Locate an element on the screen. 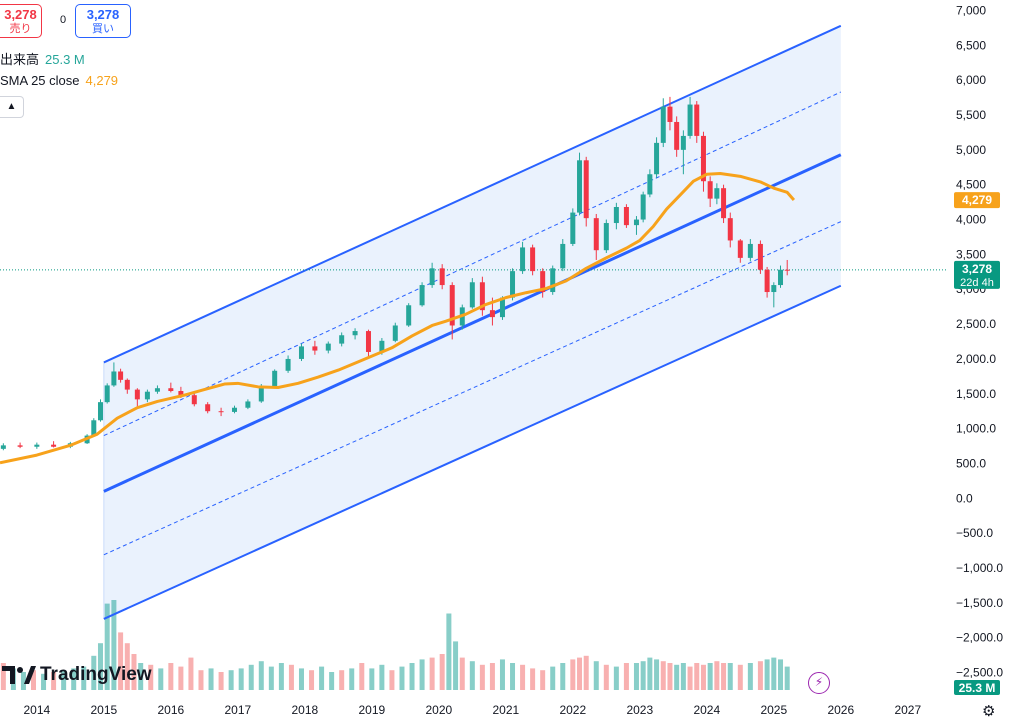 This screenshot has width=1024, height=726. volume-badge is located at coordinates (977, 687).